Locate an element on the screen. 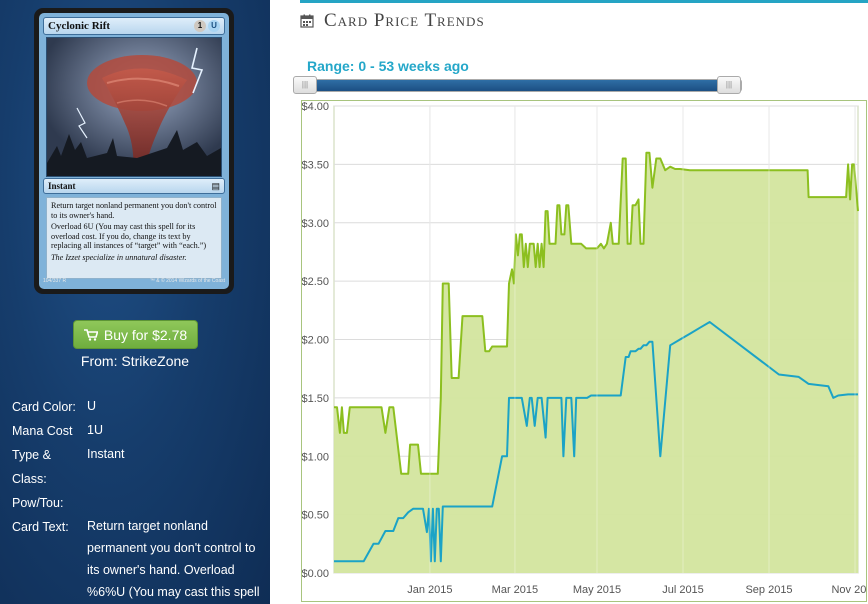 This screenshot has width=868, height=604. detail-label: Card Text: is located at coordinates (40, 527).